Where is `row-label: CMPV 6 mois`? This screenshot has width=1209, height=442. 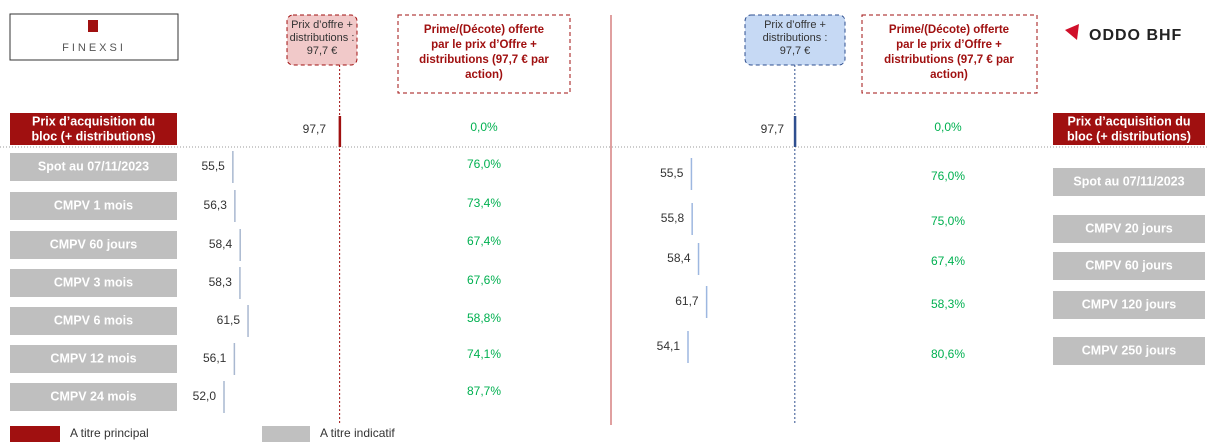 row-label: CMPV 6 mois is located at coordinates (93, 320).